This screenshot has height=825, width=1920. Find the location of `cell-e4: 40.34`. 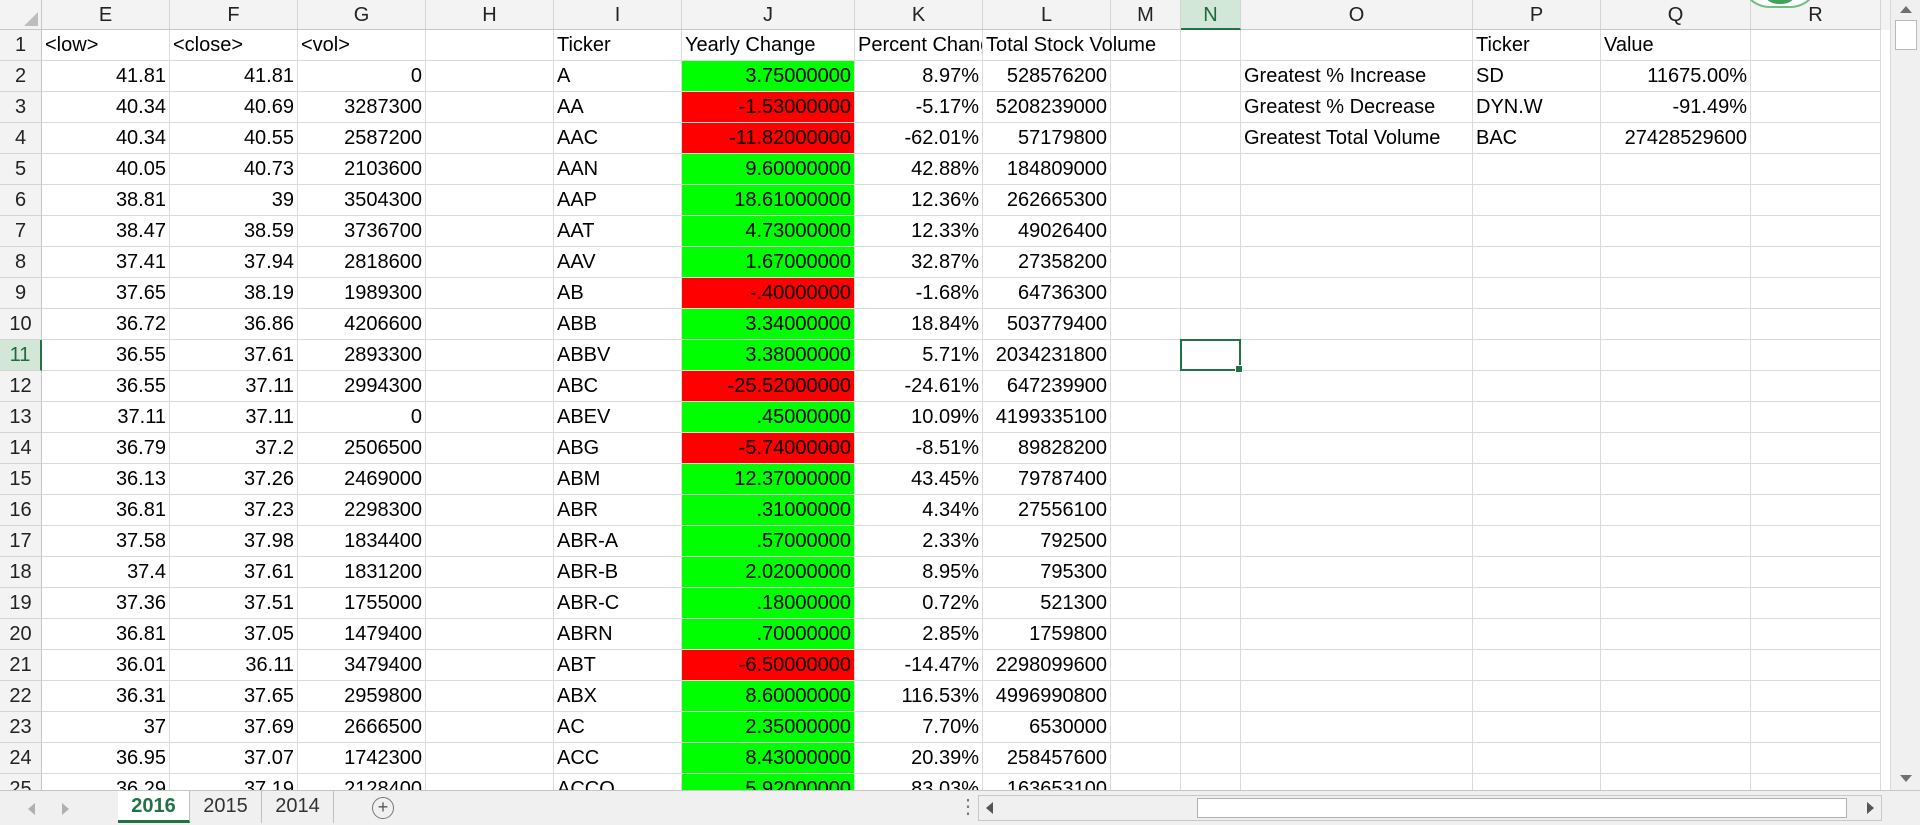

cell-e4: 40.34 is located at coordinates (106, 138).